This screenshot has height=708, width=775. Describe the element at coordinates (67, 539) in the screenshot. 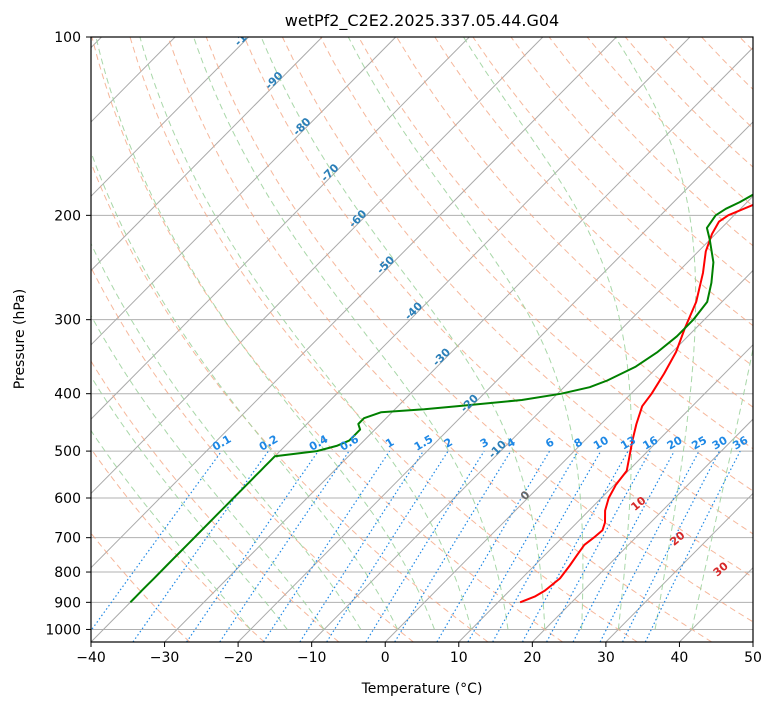

I see `y-tick-label: 700` at that location.